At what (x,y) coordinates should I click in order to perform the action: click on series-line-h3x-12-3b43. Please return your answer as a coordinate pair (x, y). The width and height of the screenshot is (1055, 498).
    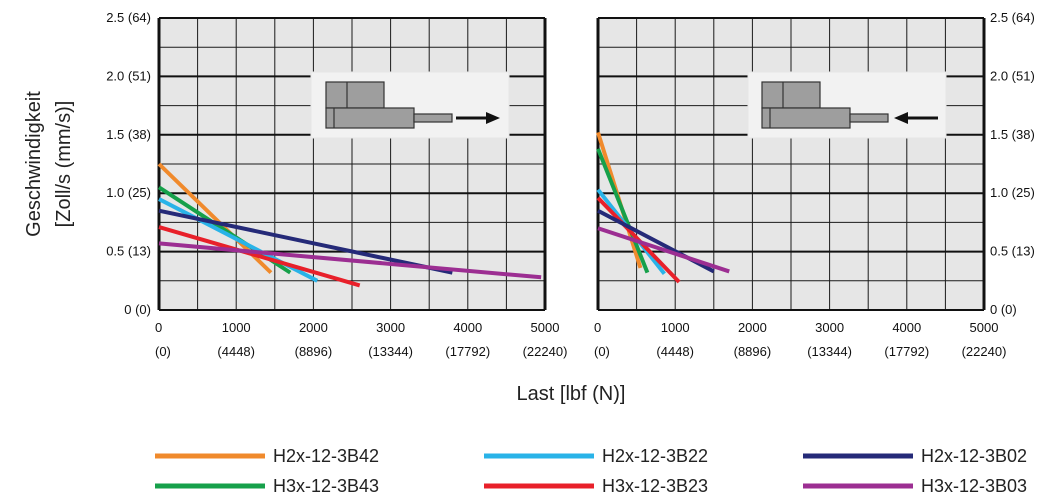
    Looking at the image, I should click on (623, 211).